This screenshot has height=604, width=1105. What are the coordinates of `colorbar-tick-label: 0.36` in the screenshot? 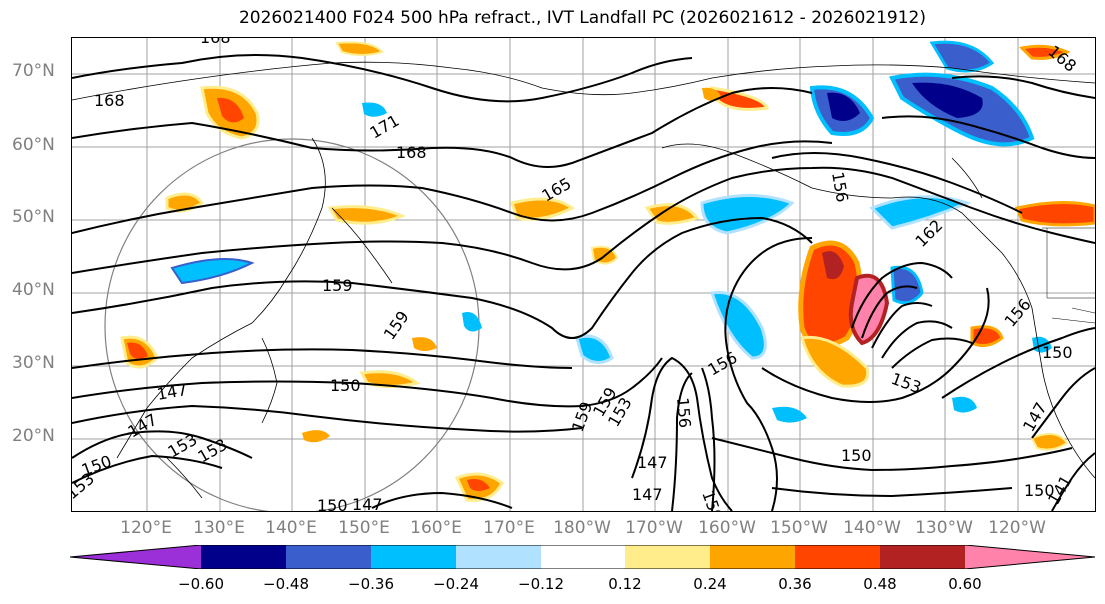 It's located at (795, 584).